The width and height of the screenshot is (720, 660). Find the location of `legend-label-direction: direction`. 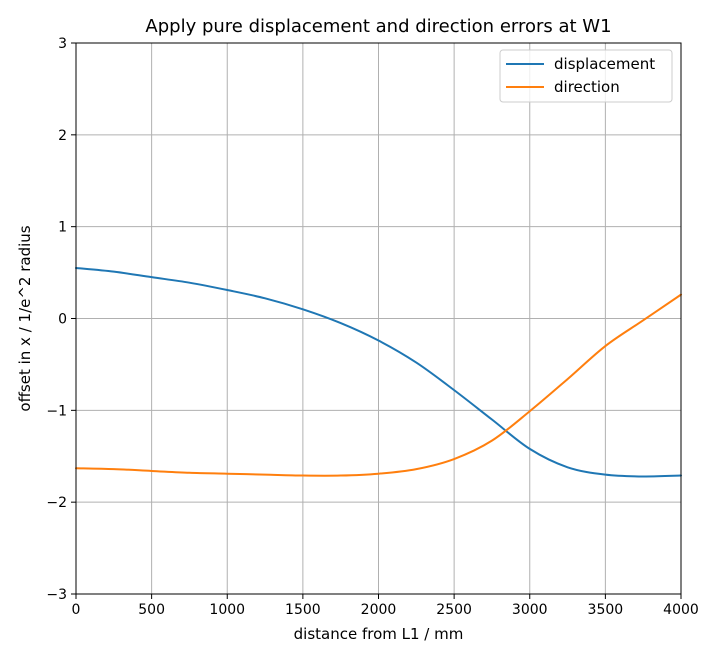

legend-label-direction: direction is located at coordinates (587, 87).